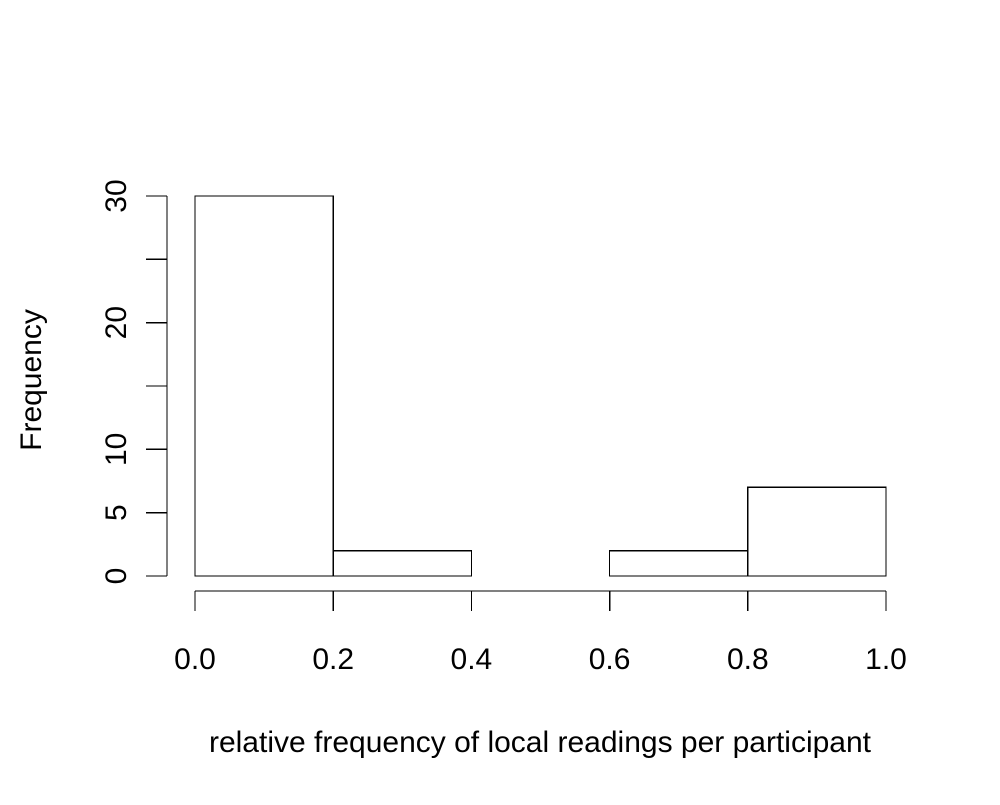 The width and height of the screenshot is (1000, 805). I want to click on x-tick-label-3: 0.6, so click(610, 659).